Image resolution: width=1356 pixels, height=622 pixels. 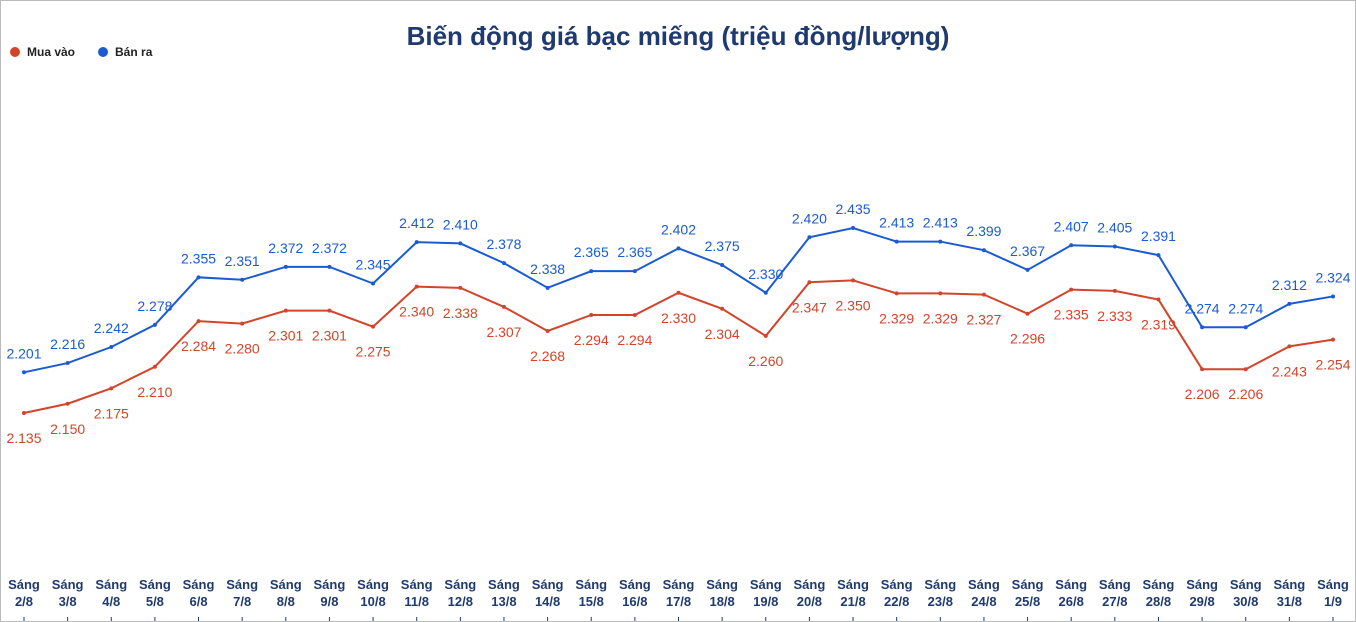 What do you see at coordinates (1158, 236) in the screenshot?
I see `data-label: 2.391` at bounding box center [1158, 236].